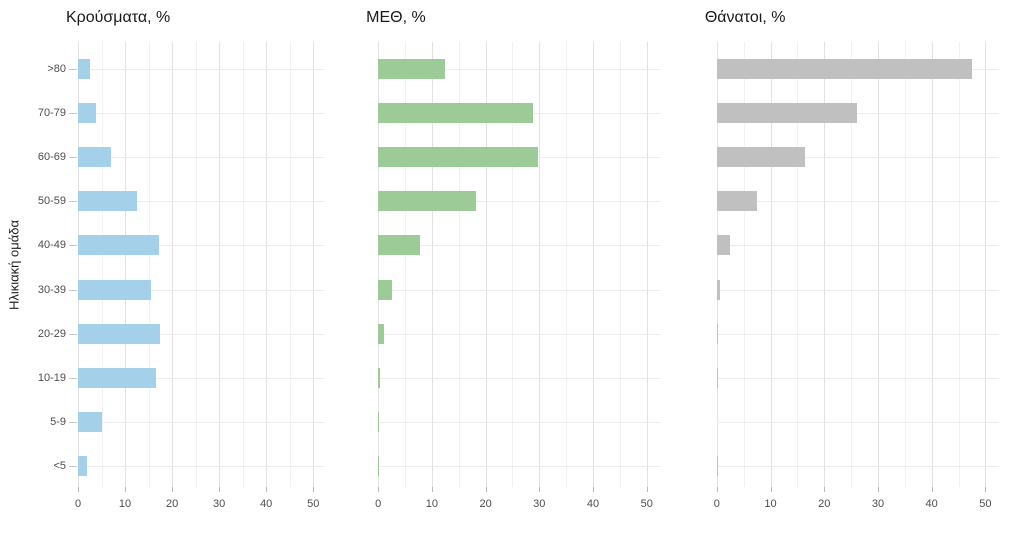 Image resolution: width=1016 pixels, height=535 pixels. I want to click on bar-deaths->80, so click(844, 68).